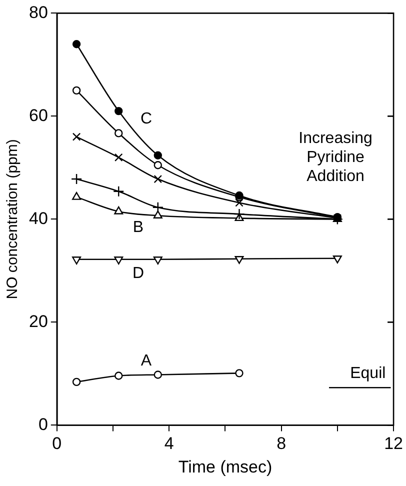 The image size is (406, 486). What do you see at coordinates (138, 273) in the screenshot?
I see `series-label: D` at bounding box center [138, 273].